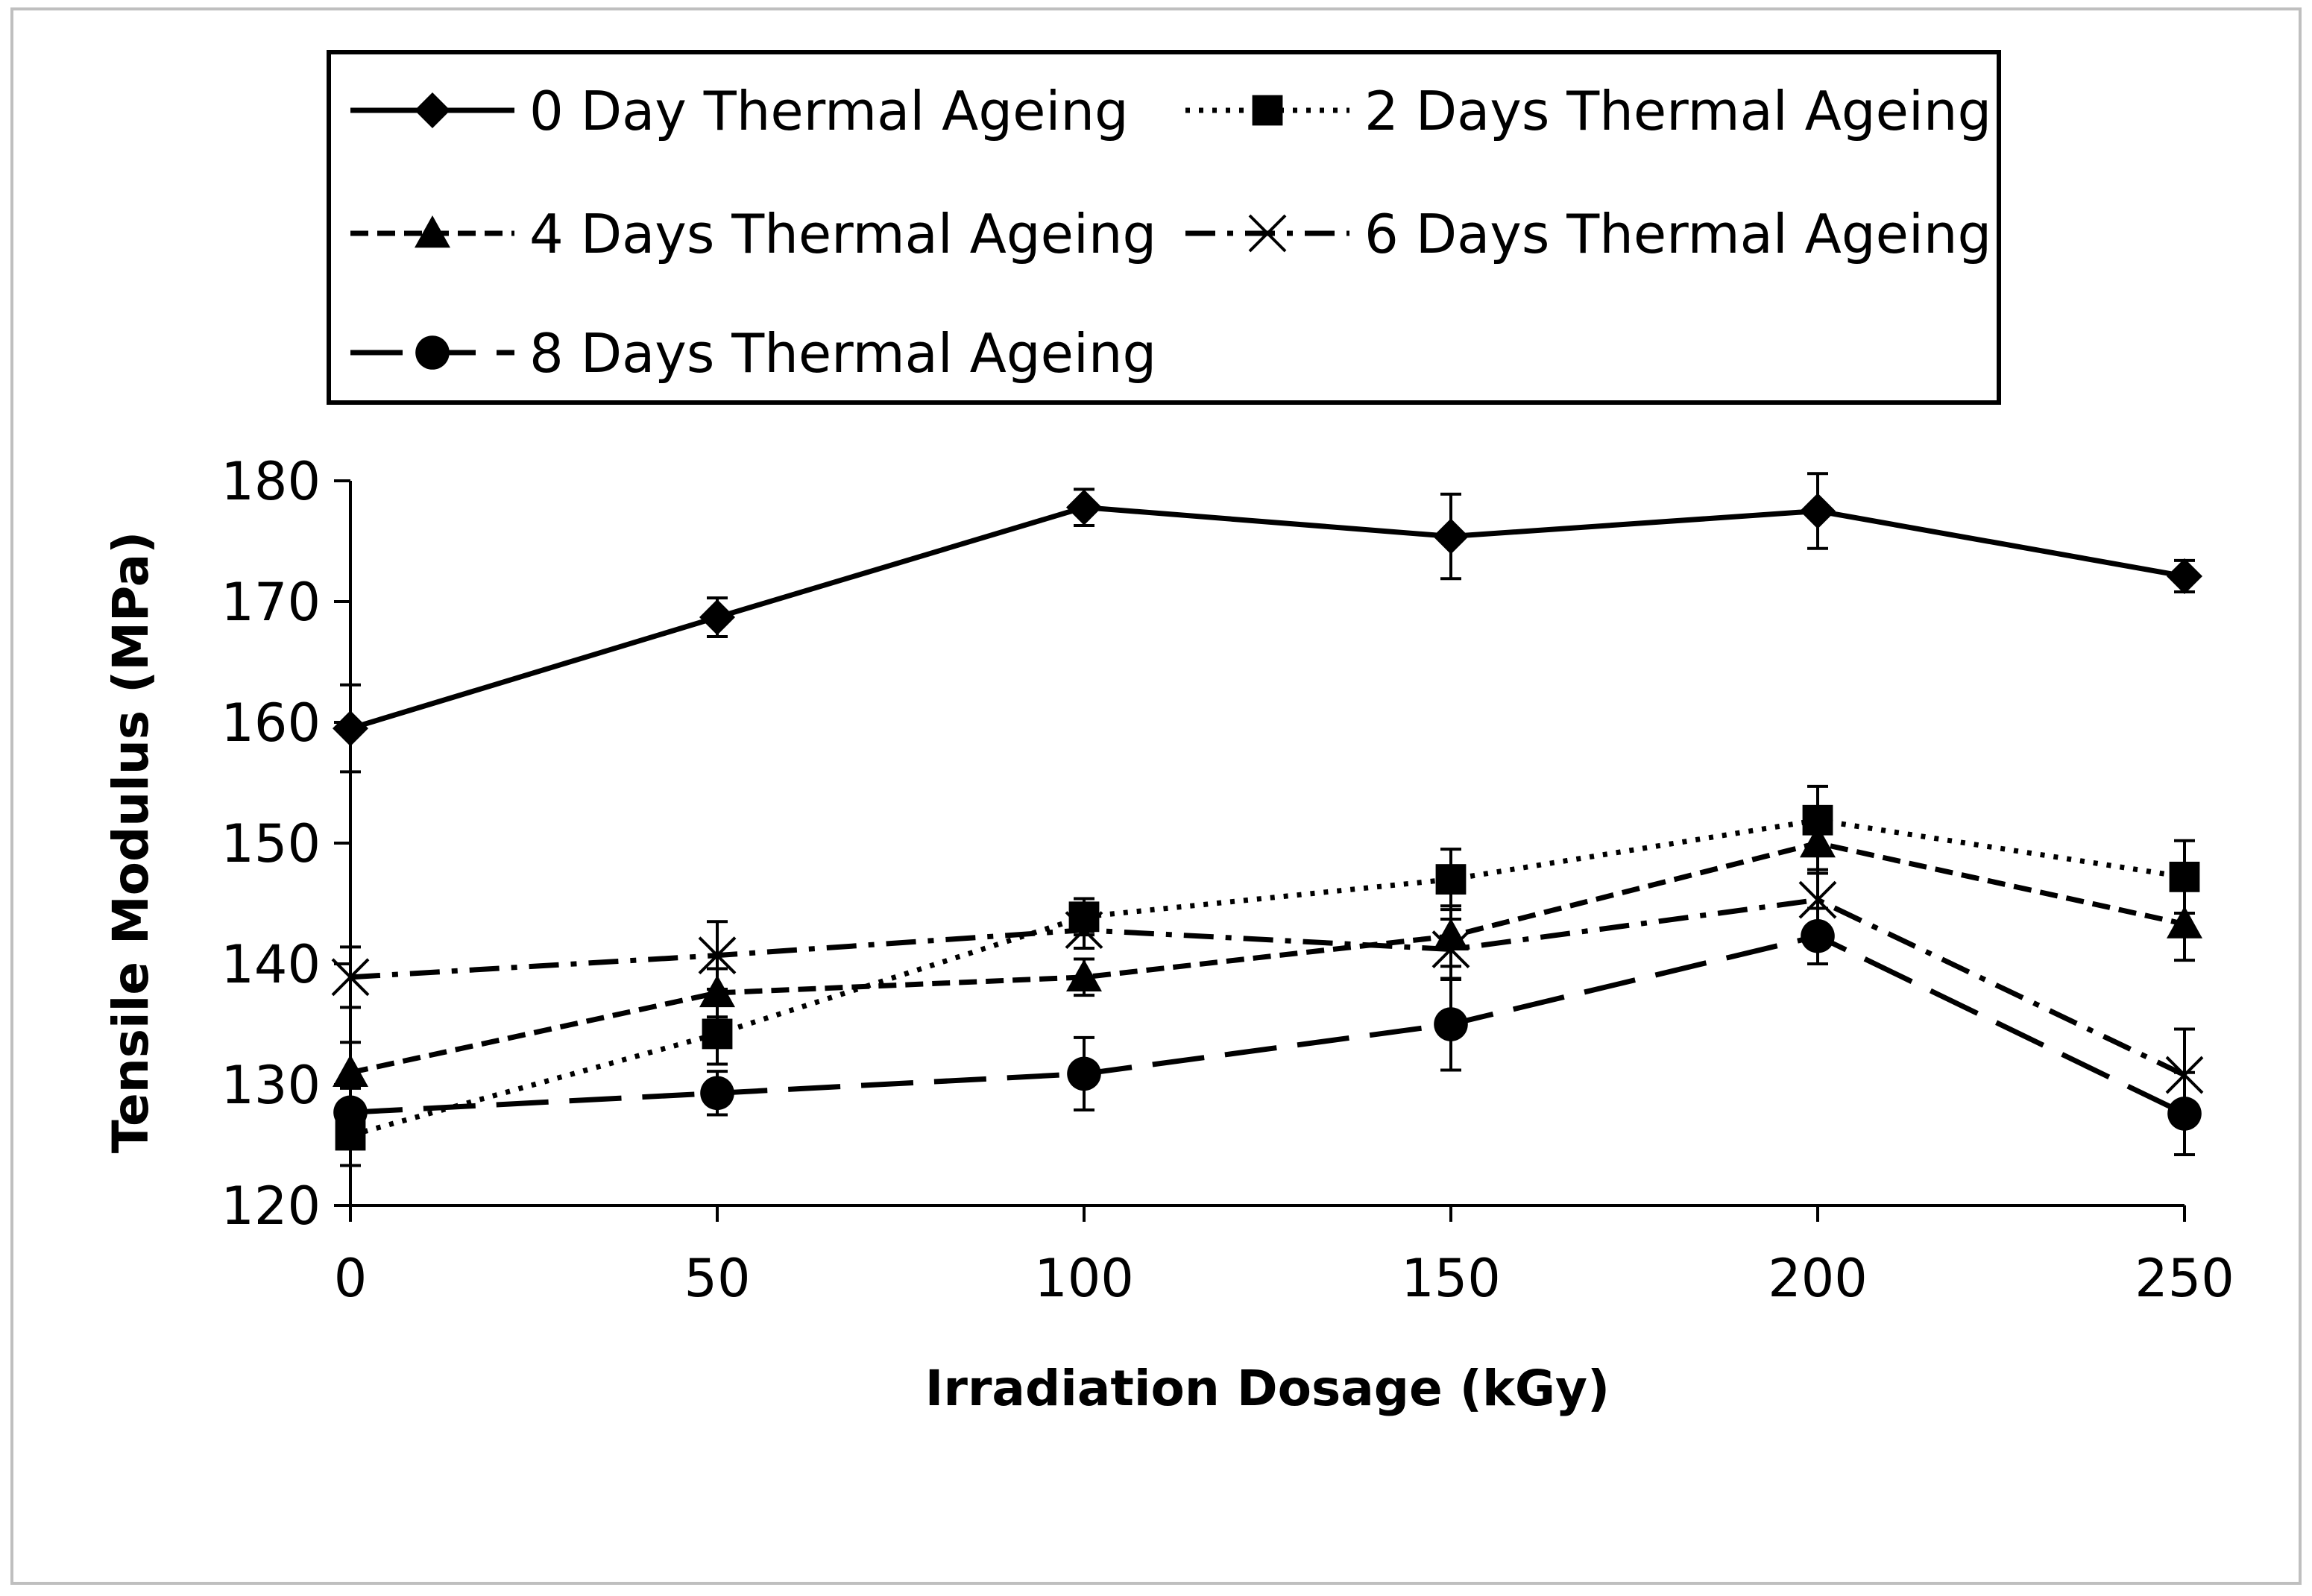 This screenshot has width=2312, height=1596. I want to click on y-tick-label: 140, so click(271, 964).